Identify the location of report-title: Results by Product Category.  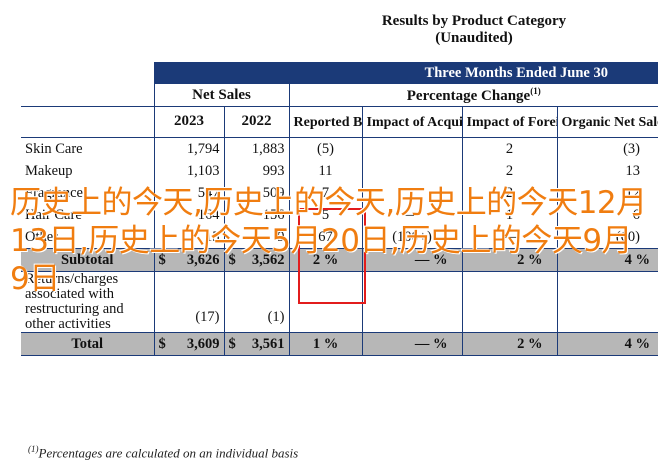
(474, 21).